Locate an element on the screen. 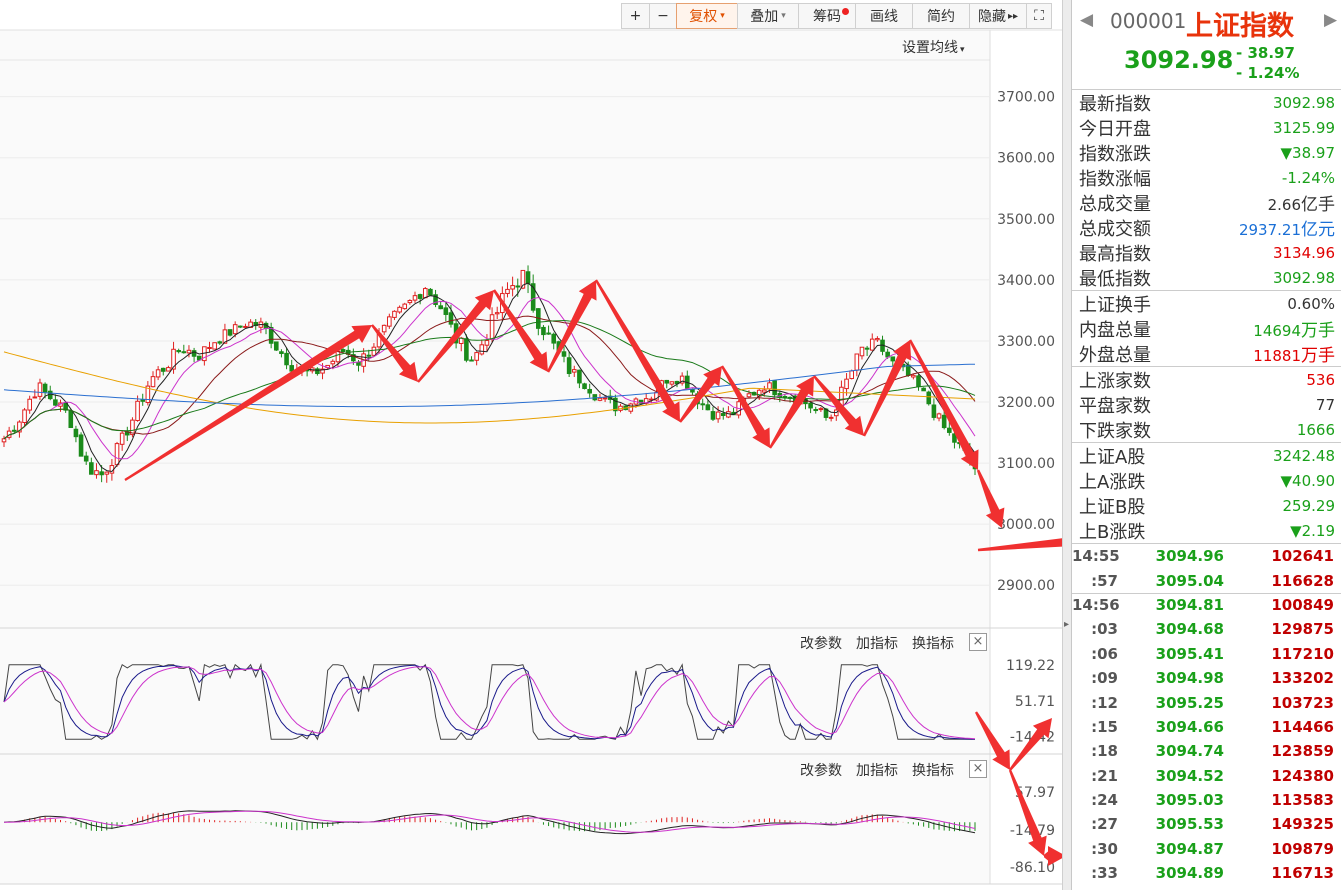  quote-label: 今日开盘 is located at coordinates (1115, 129).